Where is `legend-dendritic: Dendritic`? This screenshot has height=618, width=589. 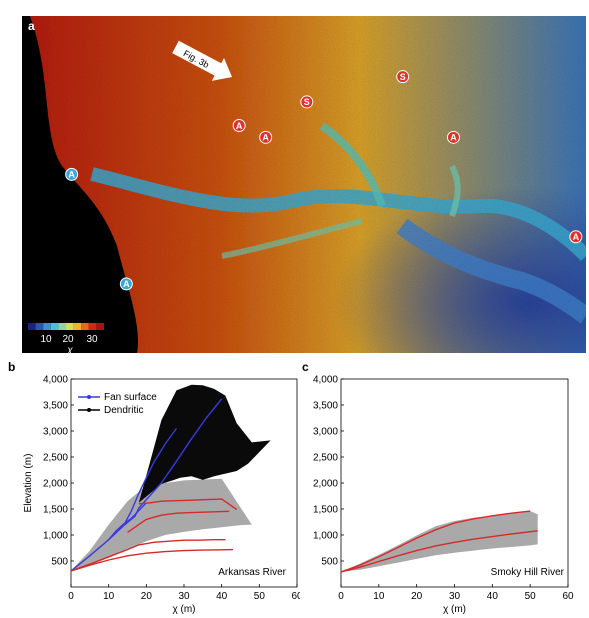
legend-dendritic: Dendritic is located at coordinates (123, 410).